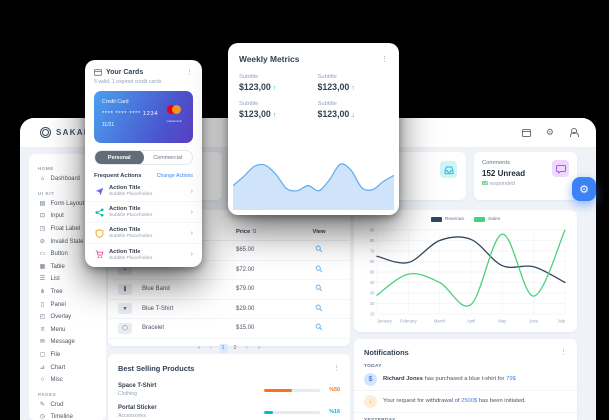 The width and height of the screenshot is (609, 420). Describe the element at coordinates (372, 303) in the screenshot. I see `svg-text: 20` at that location.